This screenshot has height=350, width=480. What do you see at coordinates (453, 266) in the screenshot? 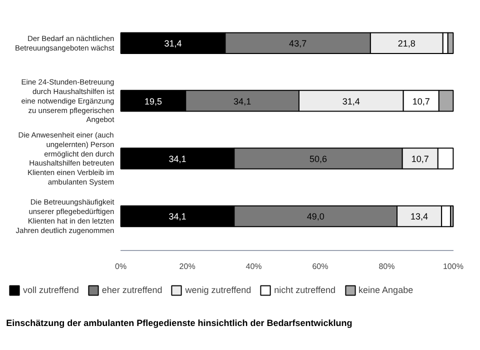
I see `x-tick-label: 100%` at bounding box center [453, 266].